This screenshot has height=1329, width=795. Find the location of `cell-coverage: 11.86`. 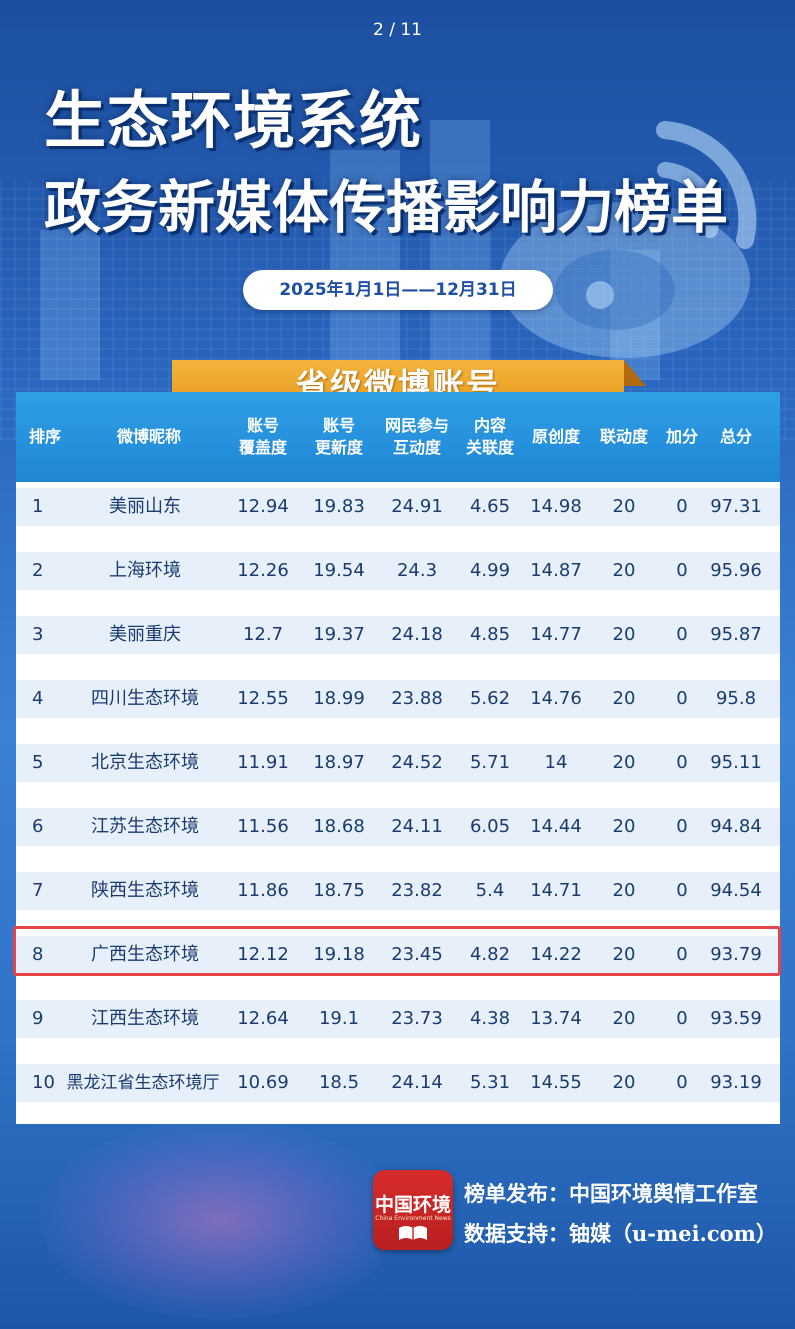

cell-coverage: 11.86 is located at coordinates (263, 891).